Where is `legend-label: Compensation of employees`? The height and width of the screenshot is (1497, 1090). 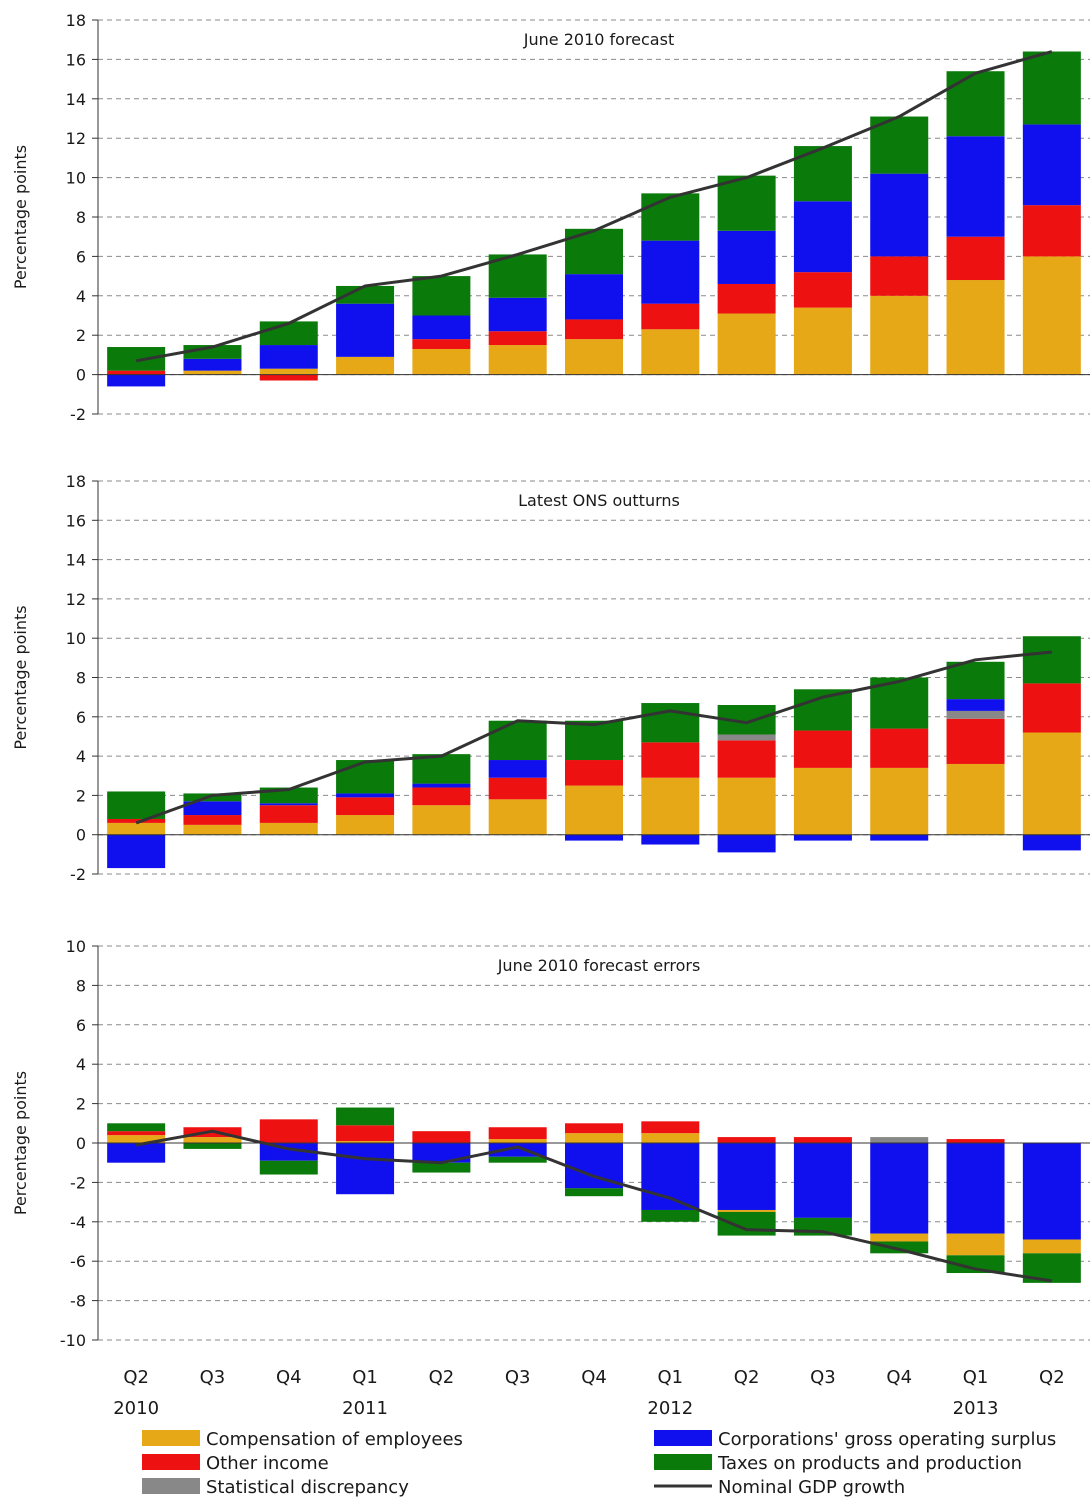 legend-label: Compensation of employees is located at coordinates (334, 1439).